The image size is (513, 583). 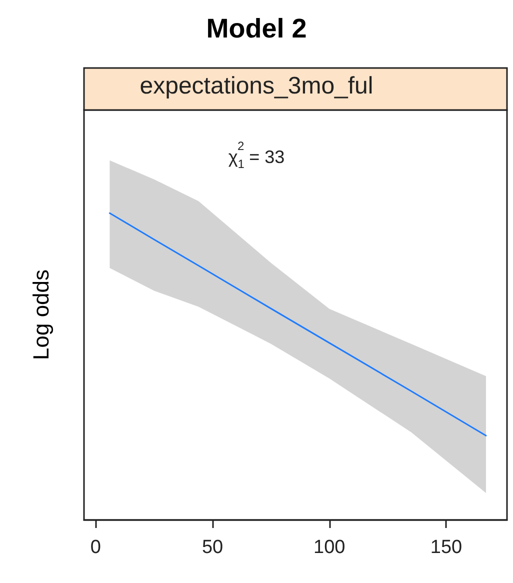 What do you see at coordinates (213, 547) in the screenshot?
I see `x-tick-label: 50` at bounding box center [213, 547].